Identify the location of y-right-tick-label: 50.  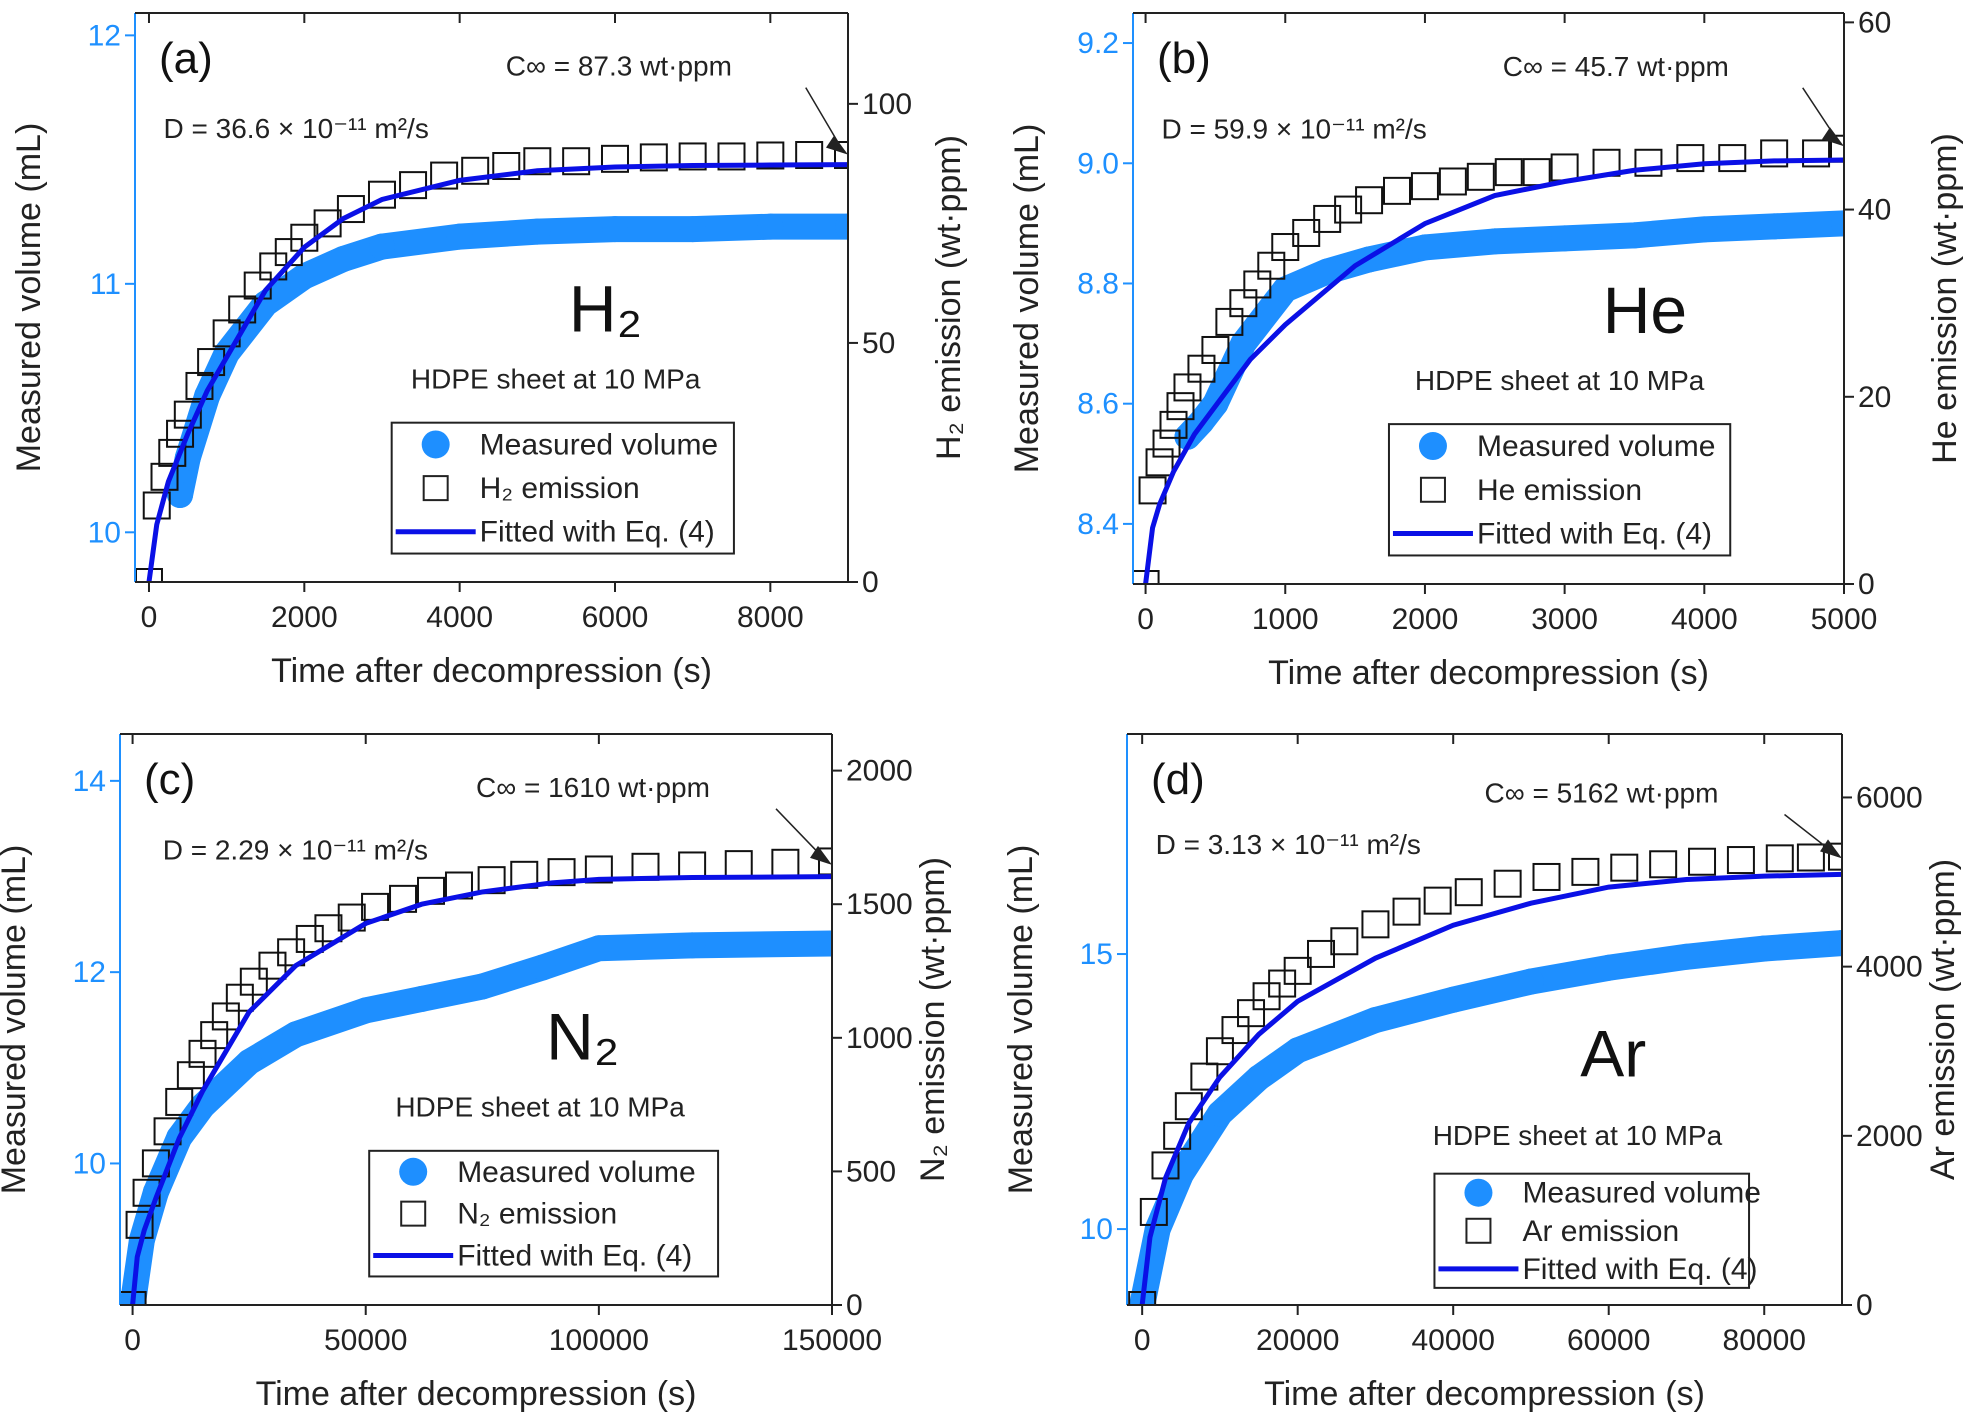
(878, 343).